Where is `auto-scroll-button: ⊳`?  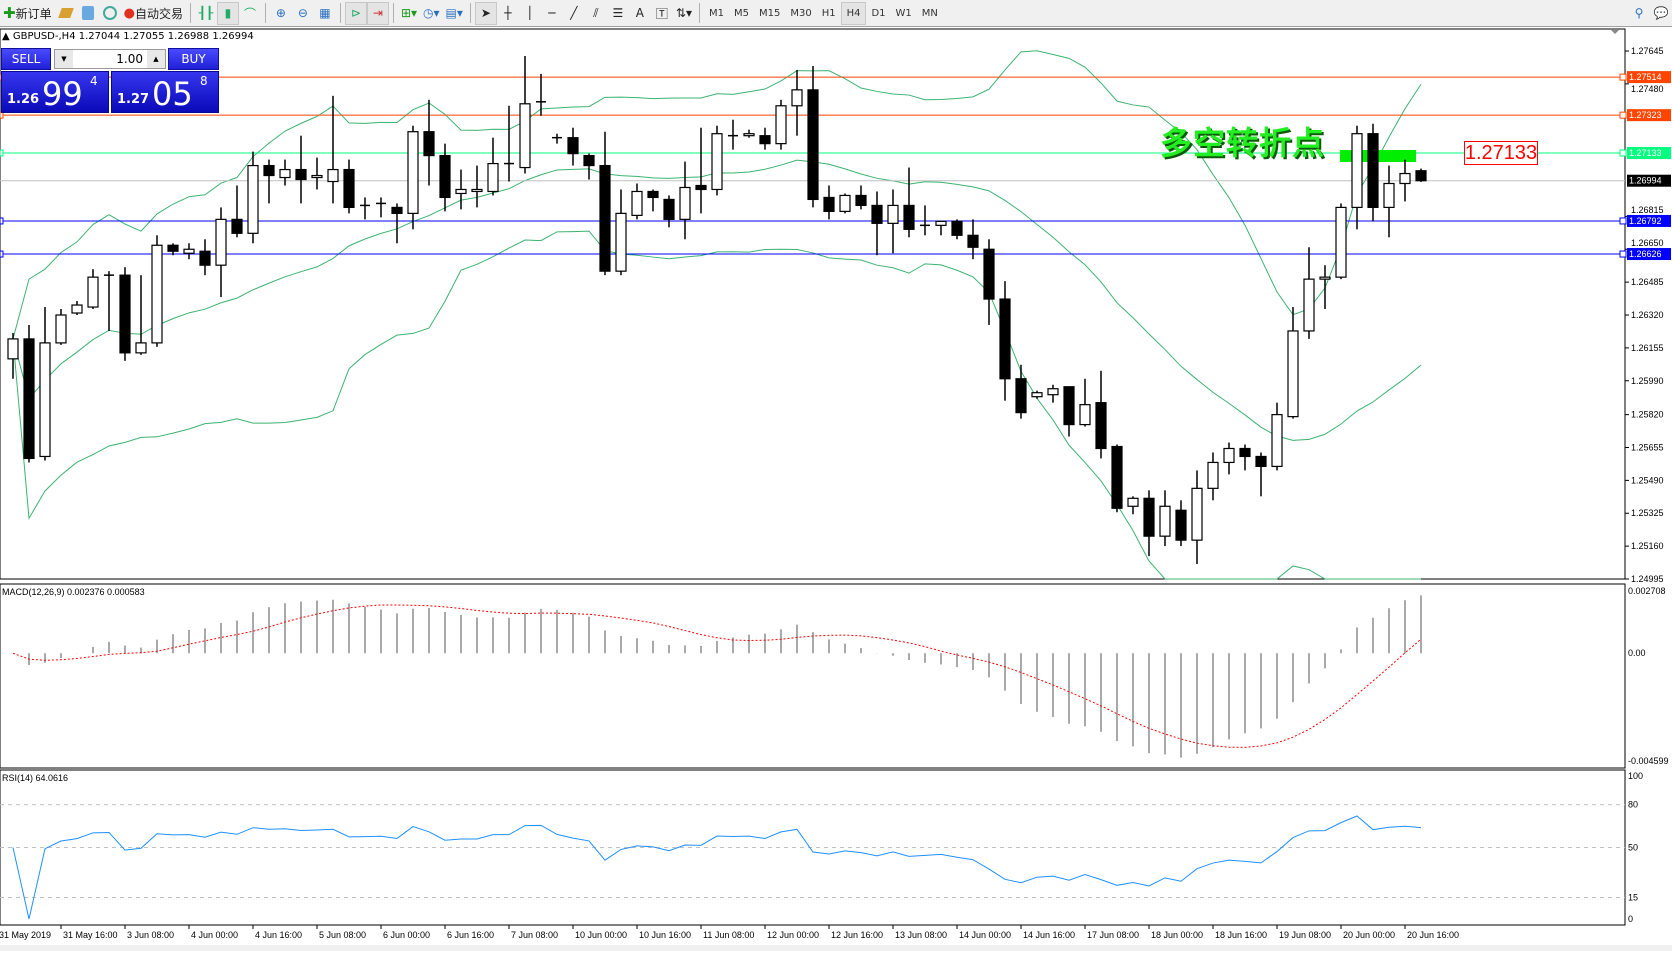 auto-scroll-button: ⊳ is located at coordinates (355, 13).